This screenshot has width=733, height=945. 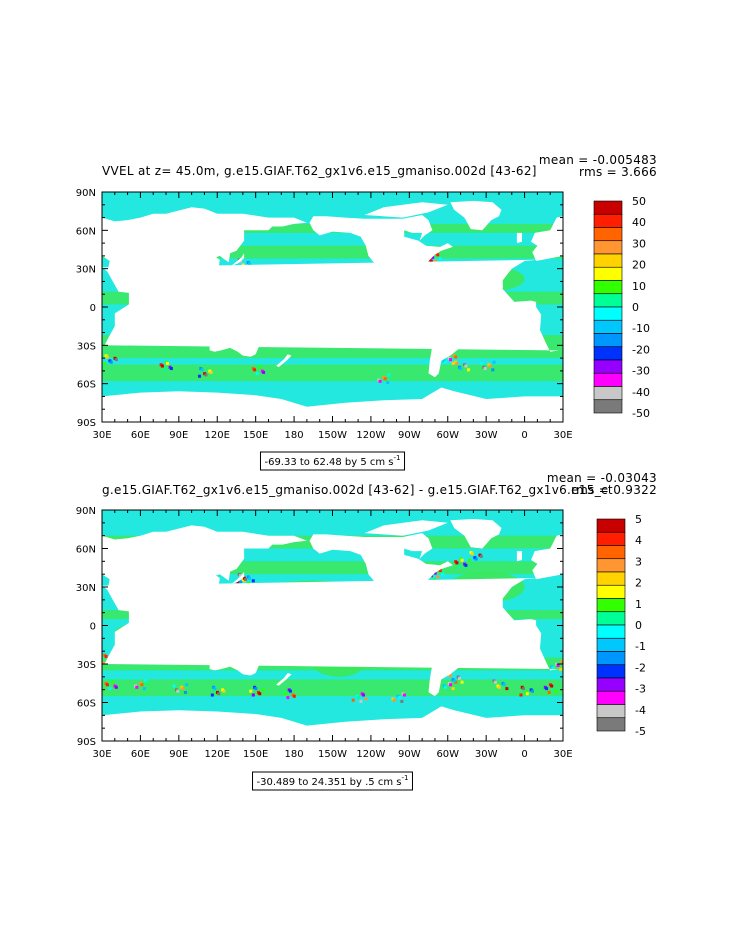 I want to click on colorbar-label: 1, so click(x=638, y=604).